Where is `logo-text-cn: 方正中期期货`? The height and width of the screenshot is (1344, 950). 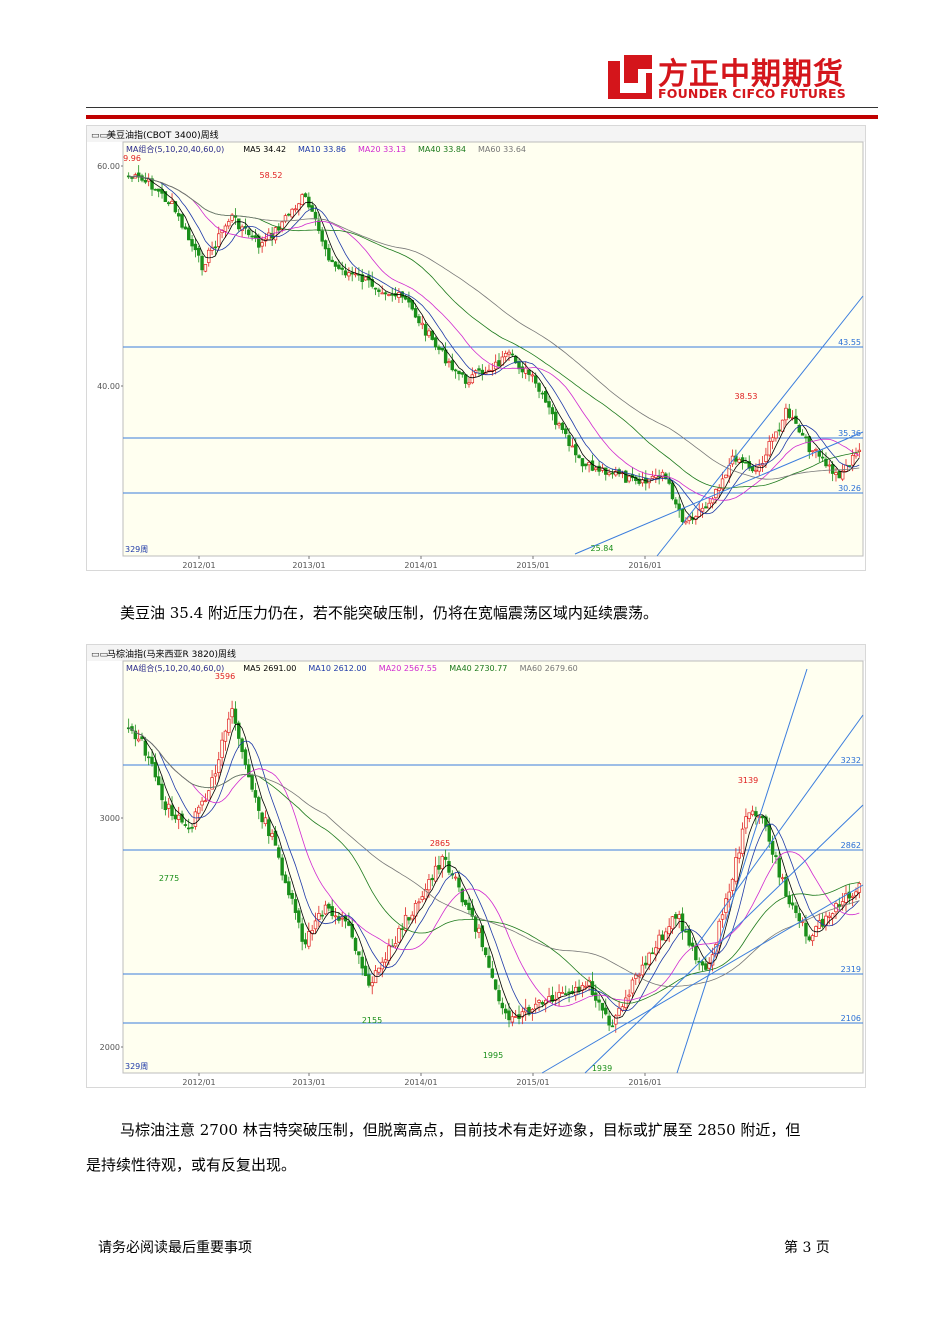
logo-text-cn: 方正中期期货 is located at coordinates (751, 74).